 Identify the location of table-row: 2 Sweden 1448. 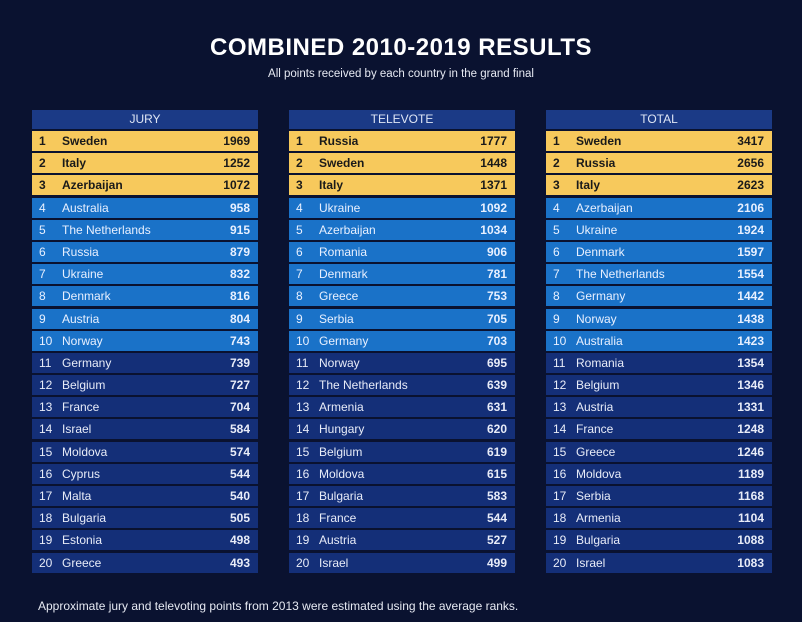
(402, 163).